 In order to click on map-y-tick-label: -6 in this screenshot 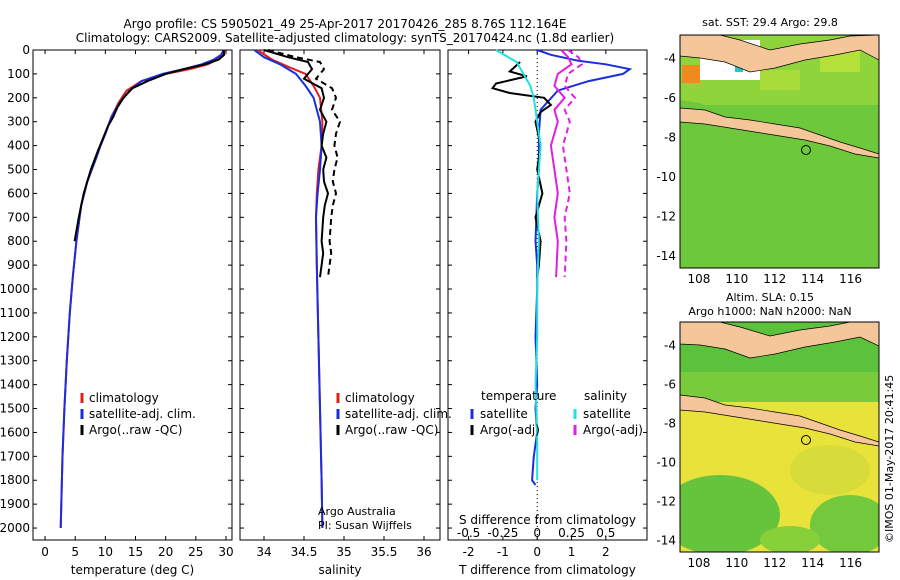, I will do `click(670, 384)`.